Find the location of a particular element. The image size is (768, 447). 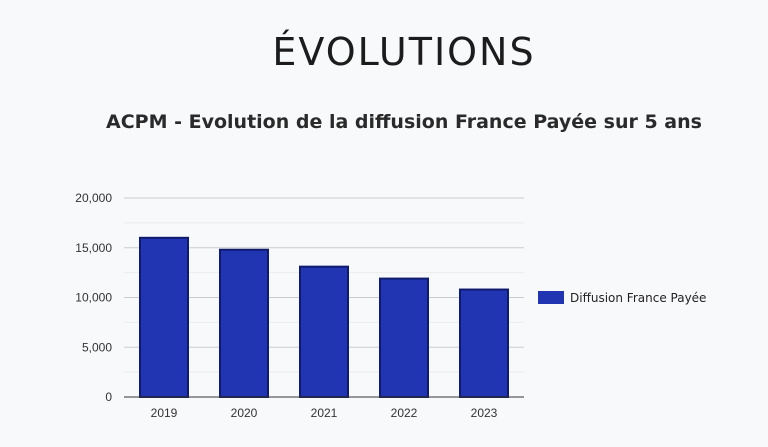

y-tick-label: 10,000 is located at coordinates (93, 298).